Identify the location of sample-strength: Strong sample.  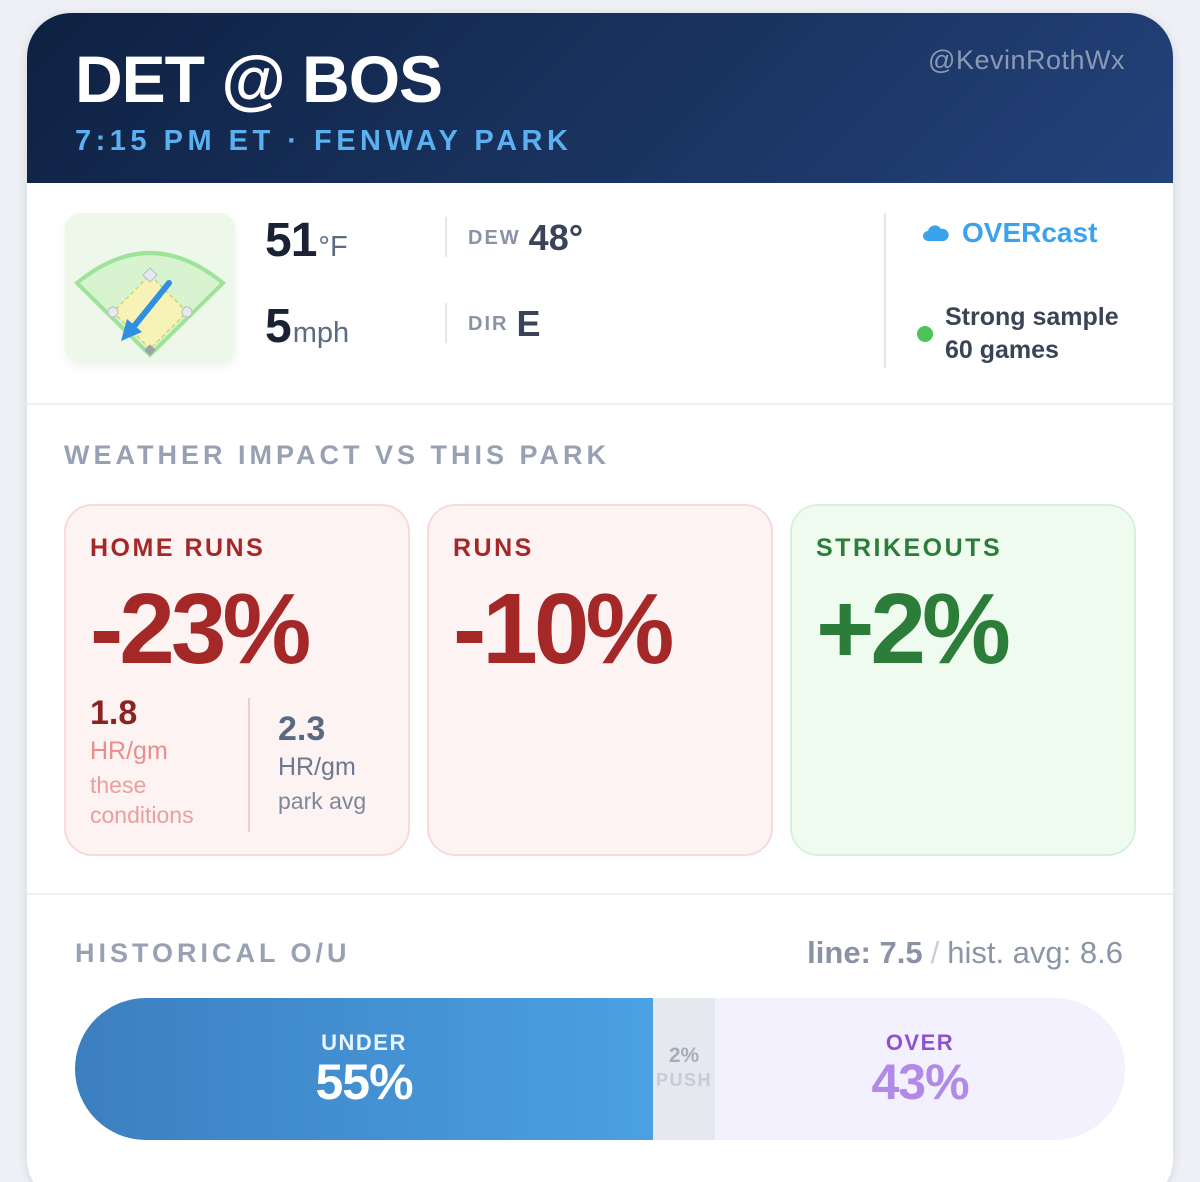
(1032, 317).